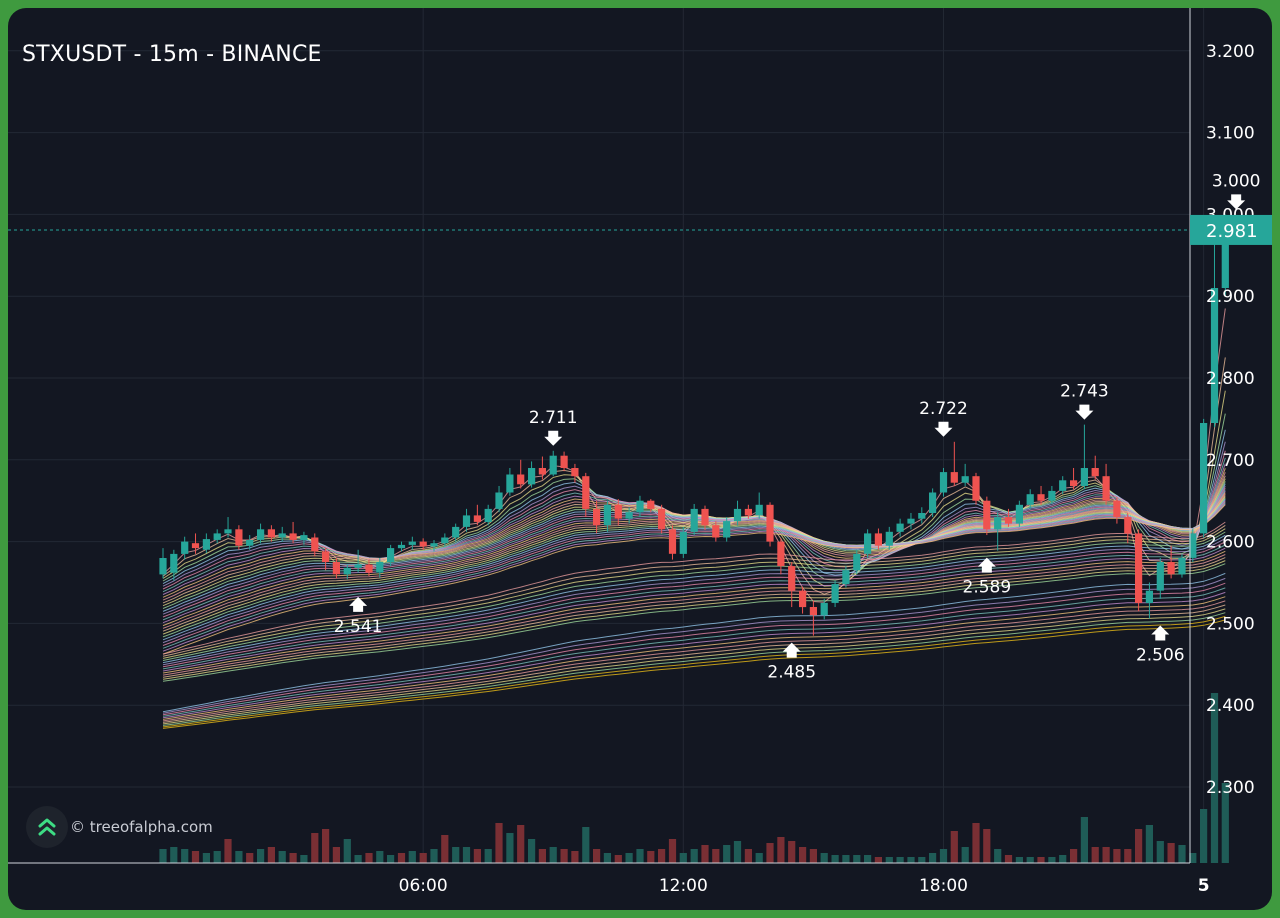 This screenshot has height=918, width=1280. Describe the element at coordinates (47, 827) in the screenshot. I see `tree-of-alpha-logo-icon` at that location.